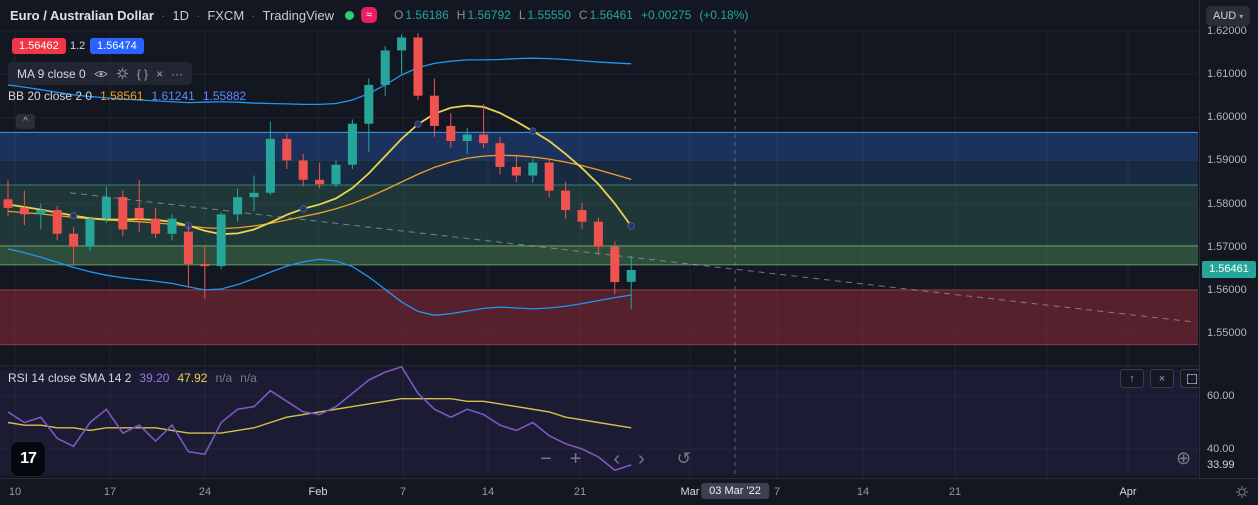  What do you see at coordinates (549, 15) in the screenshot?
I see `low-value: 1.55550` at bounding box center [549, 15].